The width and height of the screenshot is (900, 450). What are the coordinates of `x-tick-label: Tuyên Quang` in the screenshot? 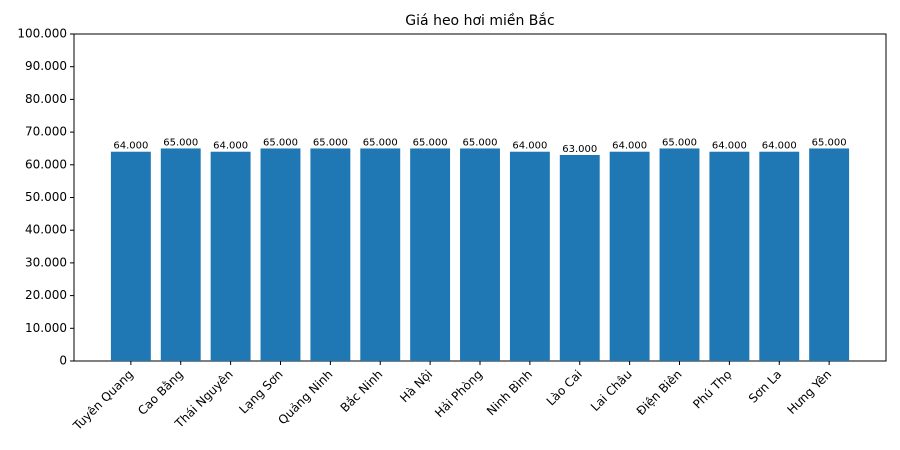 It's located at (103, 400).